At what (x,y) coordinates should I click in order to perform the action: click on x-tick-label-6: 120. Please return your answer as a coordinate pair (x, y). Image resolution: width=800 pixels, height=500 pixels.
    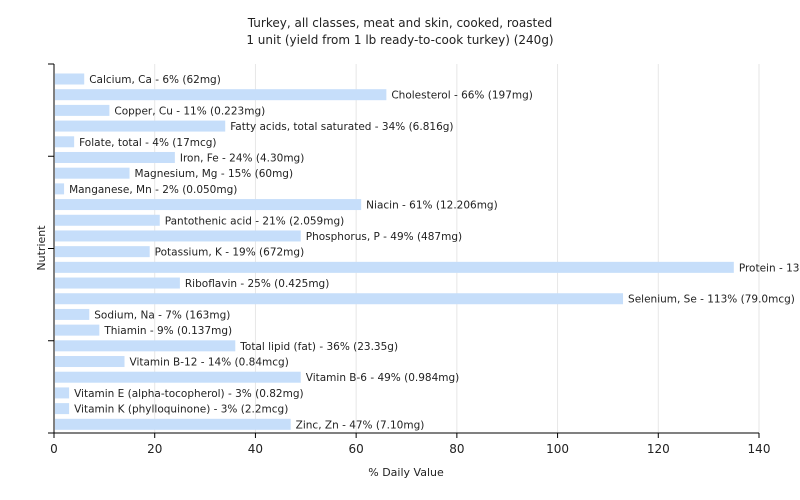
    Looking at the image, I should click on (658, 449).